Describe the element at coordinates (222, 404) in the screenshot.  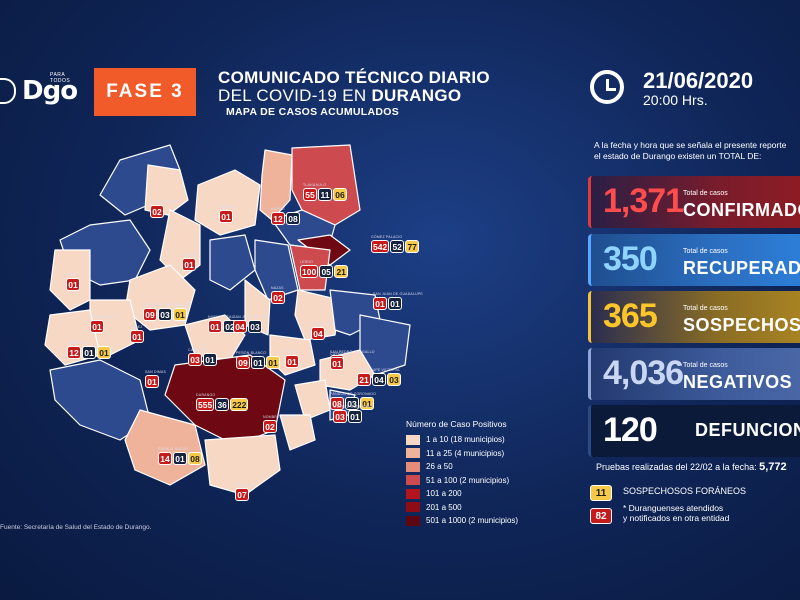
I see `municipality-cases: 555 36 222` at that location.